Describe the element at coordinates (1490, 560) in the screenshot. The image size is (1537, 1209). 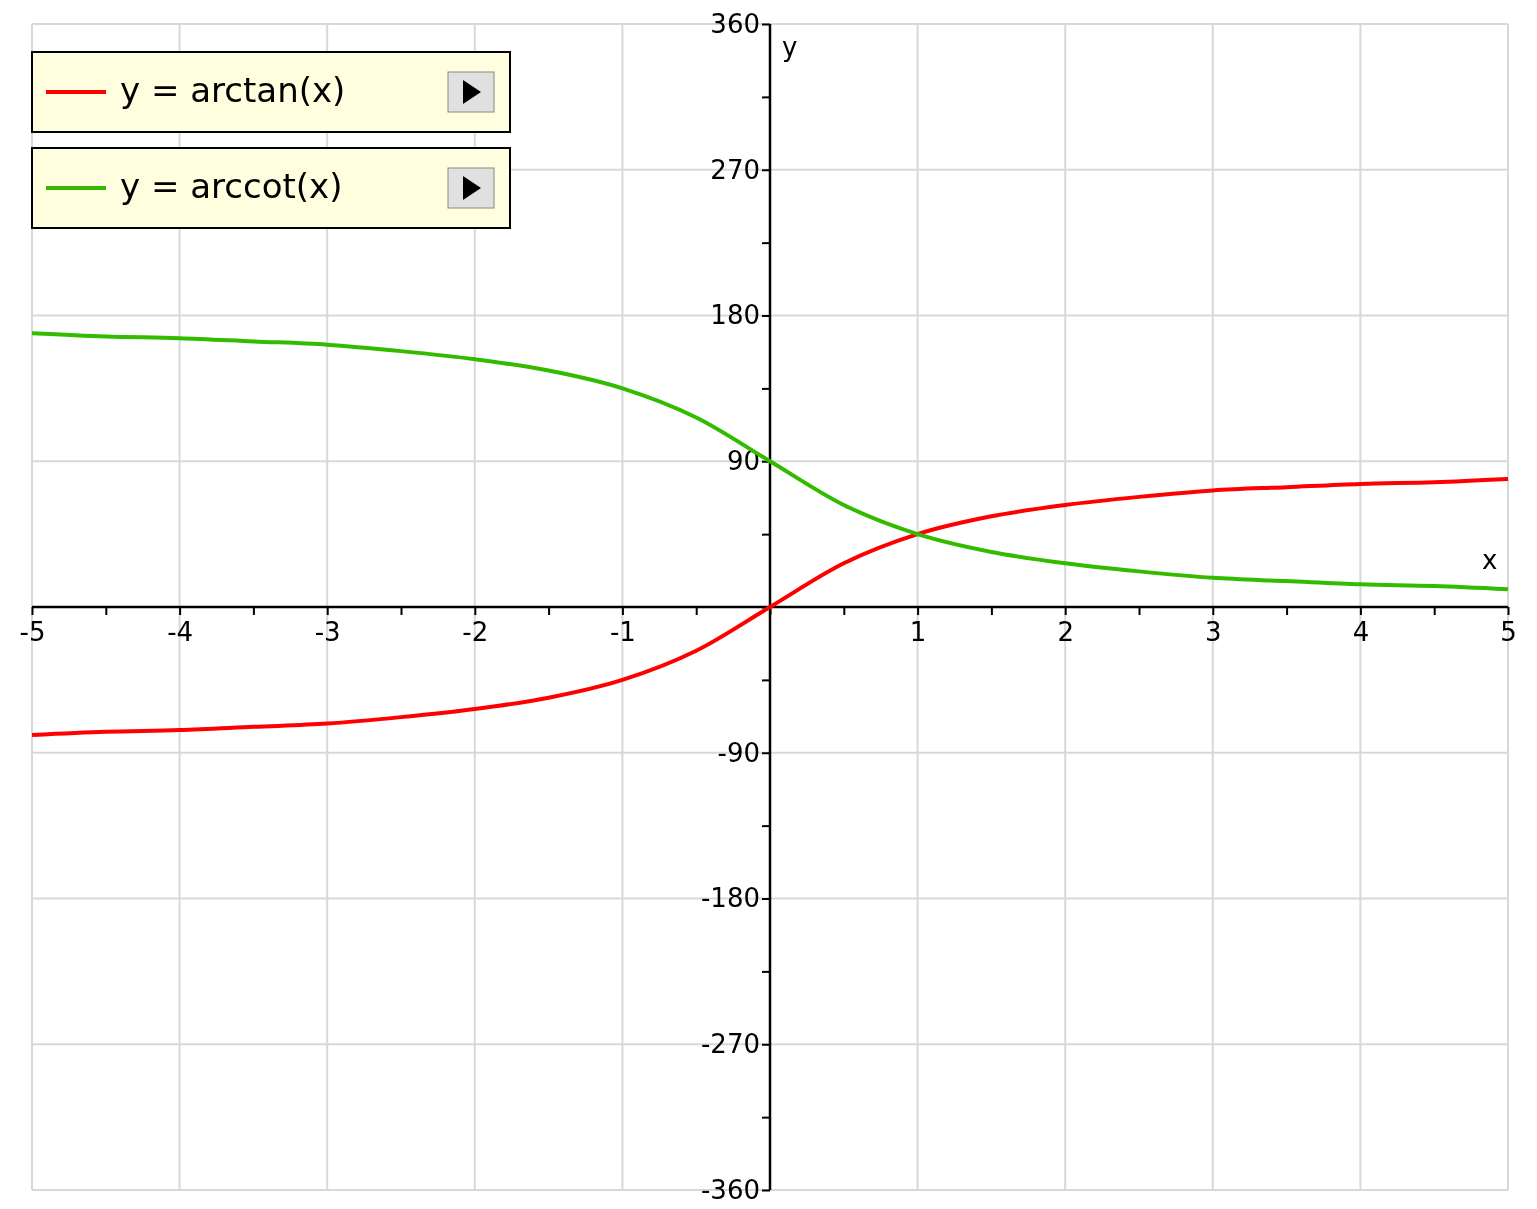
I see `x-axis-title: x` at that location.